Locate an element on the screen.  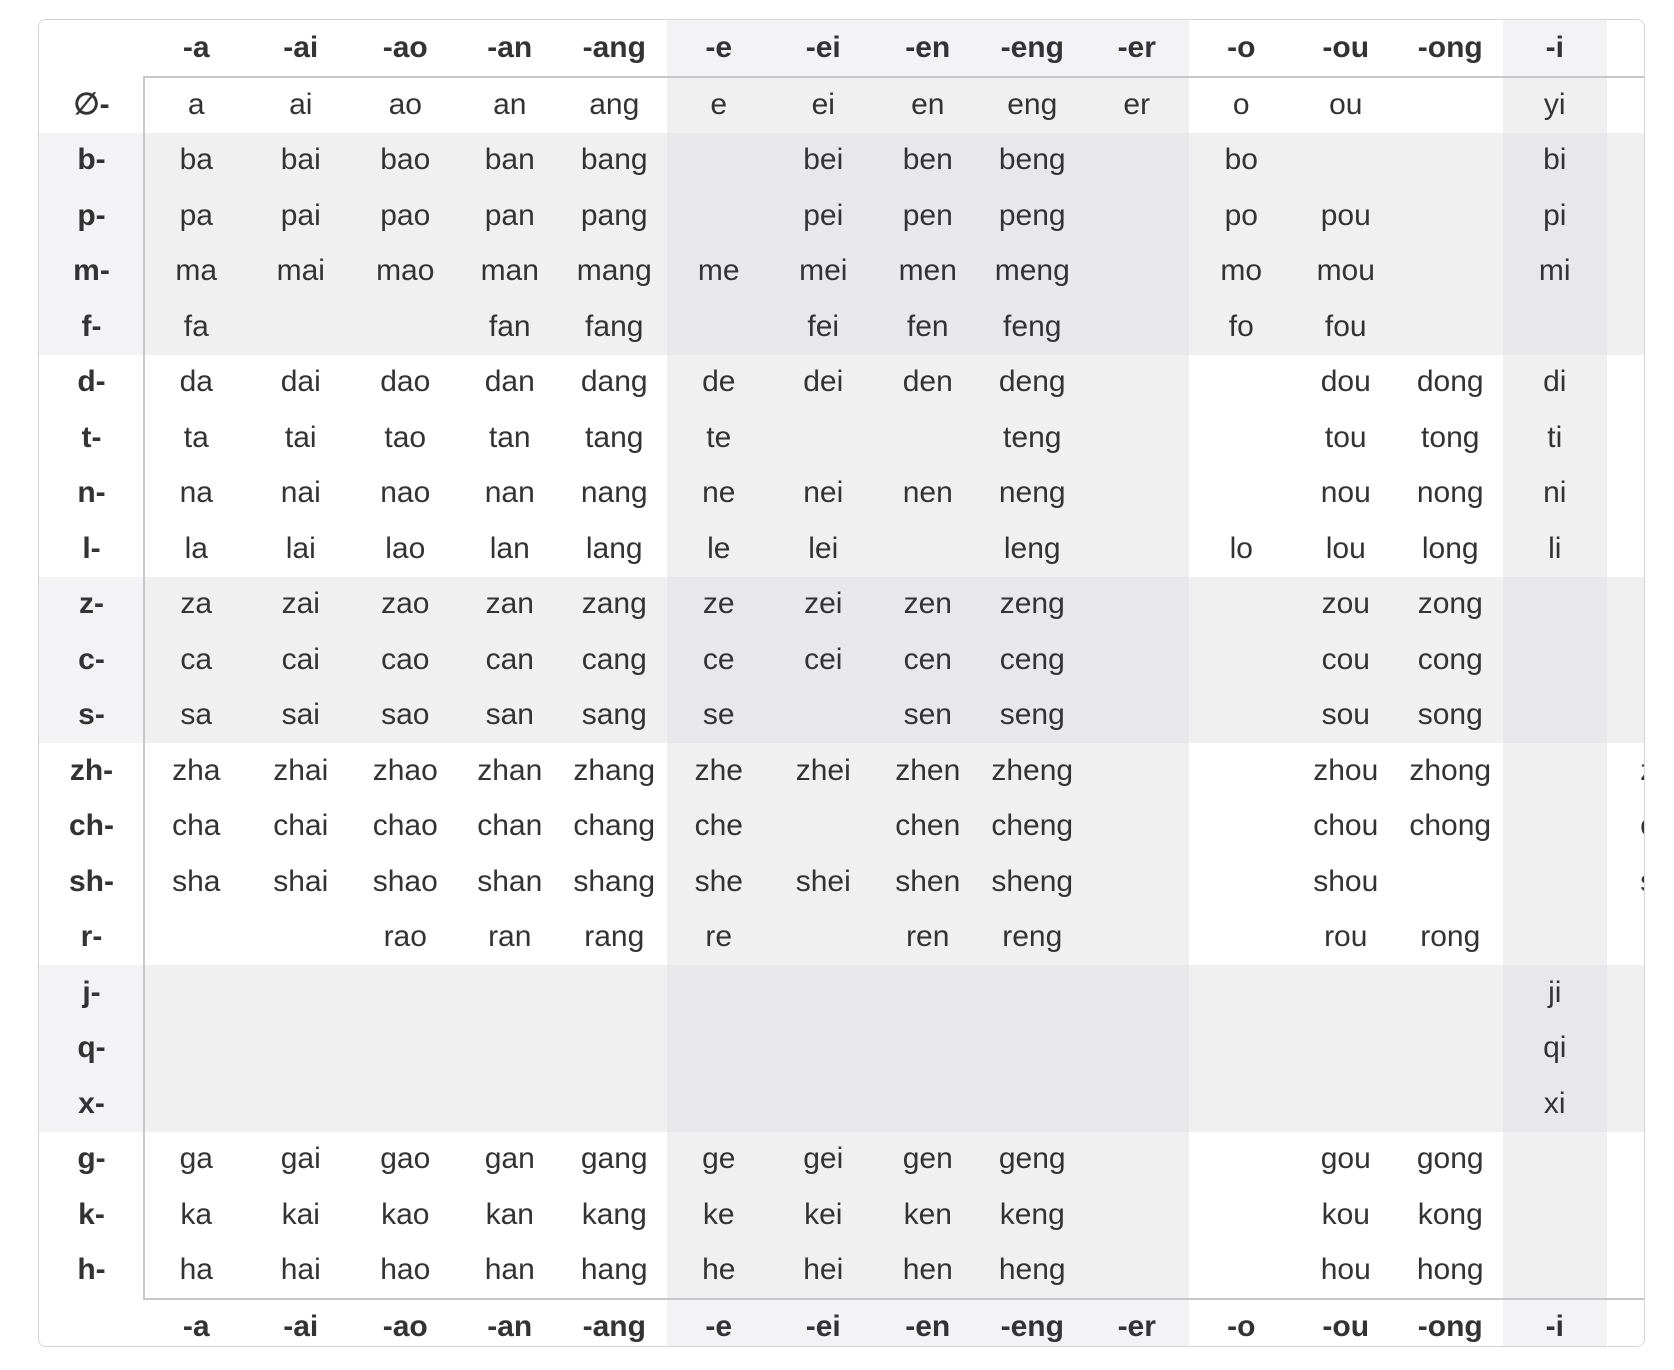
syllable-cell: zi is located at coordinates (1625, 604).